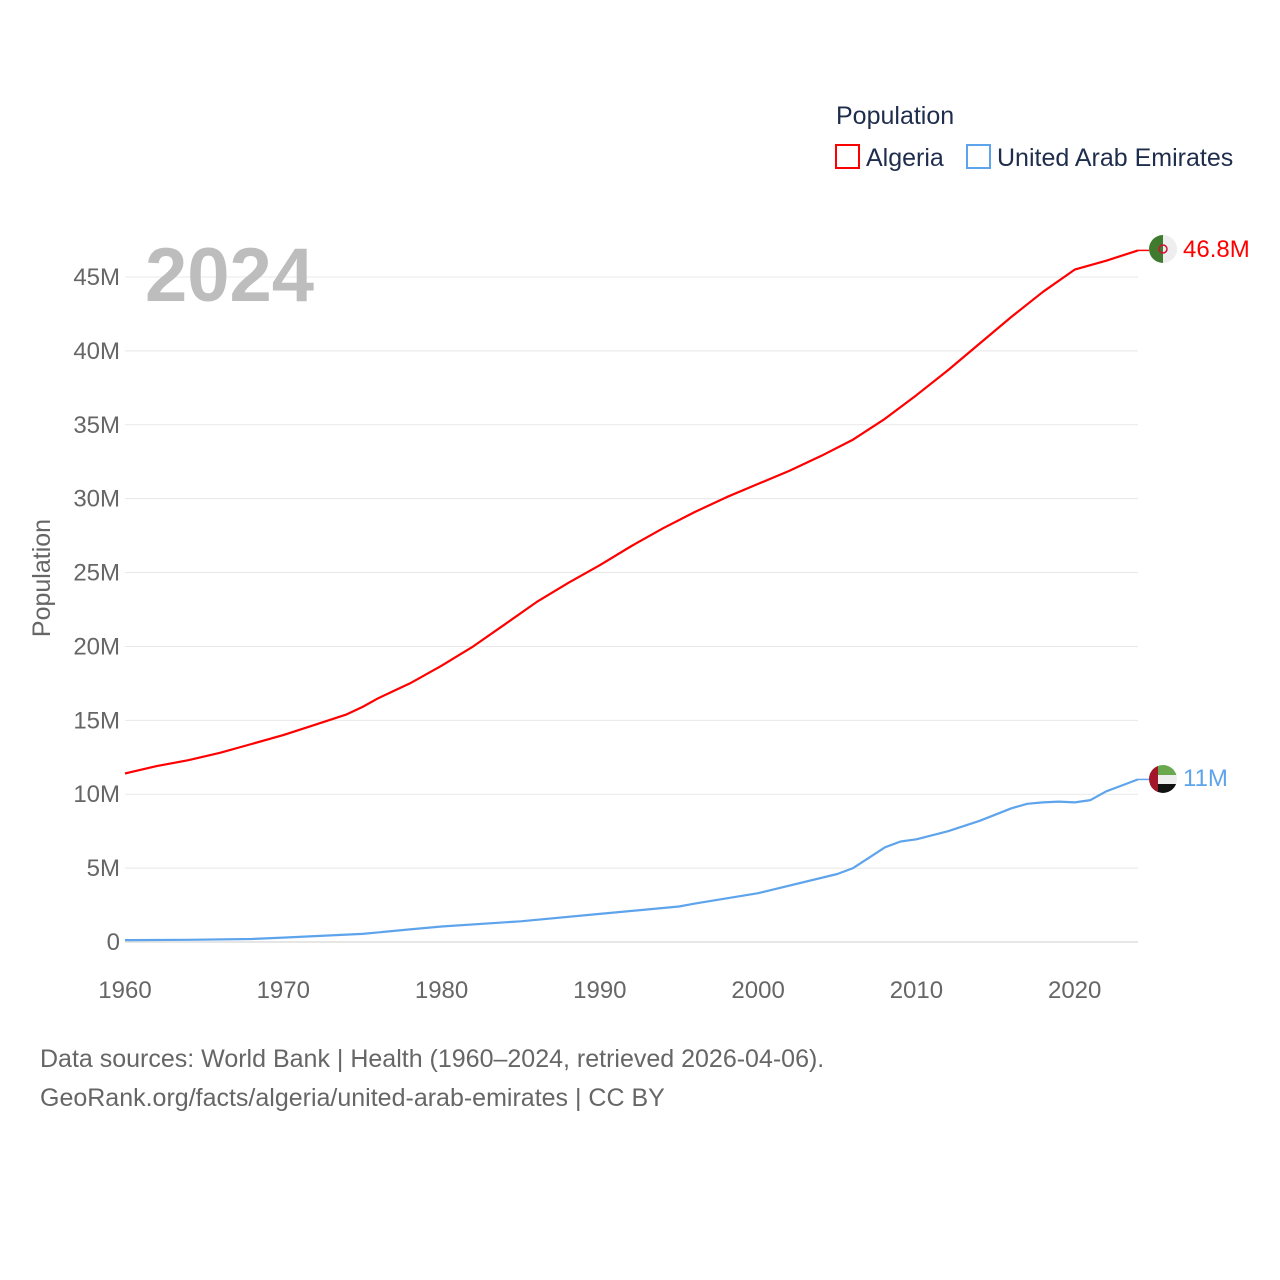 This screenshot has height=1280, width=1280. Describe the element at coordinates (631, 860) in the screenshot. I see `series-line-uae` at that location.